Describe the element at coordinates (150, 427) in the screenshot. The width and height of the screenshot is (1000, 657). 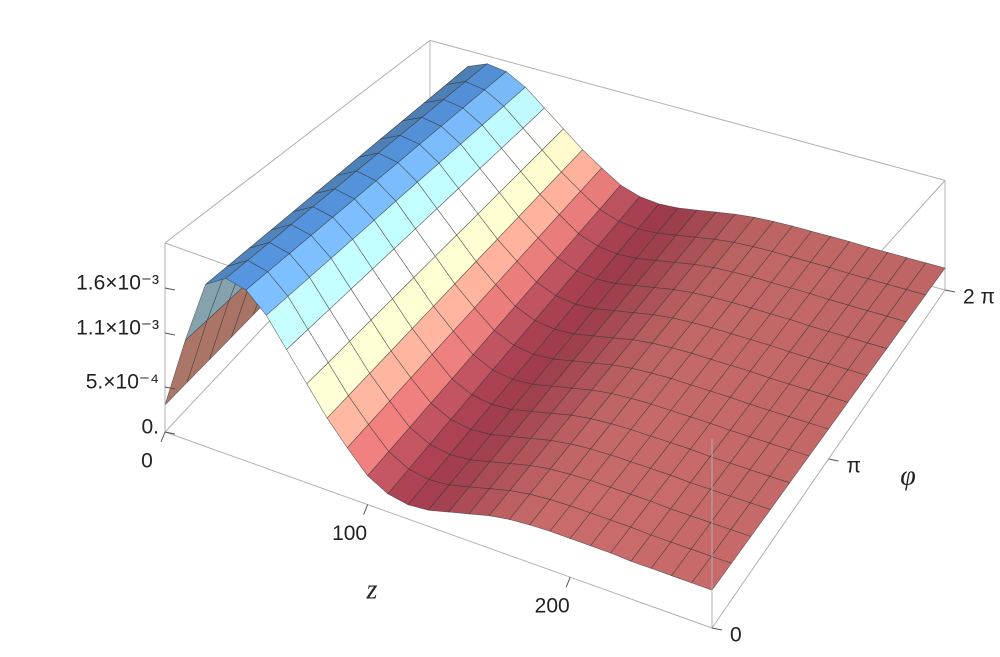
I see `z-tick-label: 0.` at that location.